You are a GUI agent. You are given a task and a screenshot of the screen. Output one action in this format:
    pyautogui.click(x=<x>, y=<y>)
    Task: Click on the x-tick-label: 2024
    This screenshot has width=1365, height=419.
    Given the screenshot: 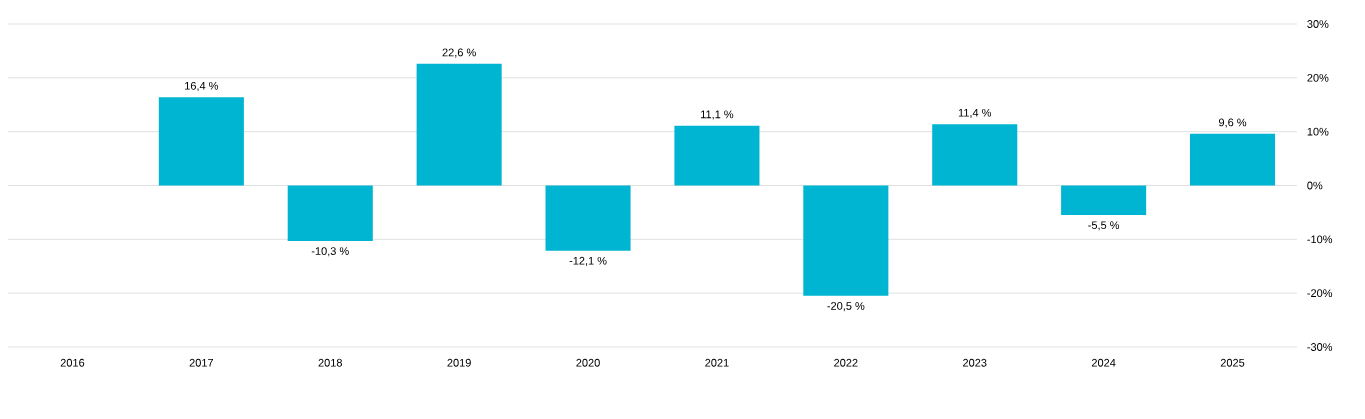 What is the action you would take?
    pyautogui.click(x=1103, y=362)
    